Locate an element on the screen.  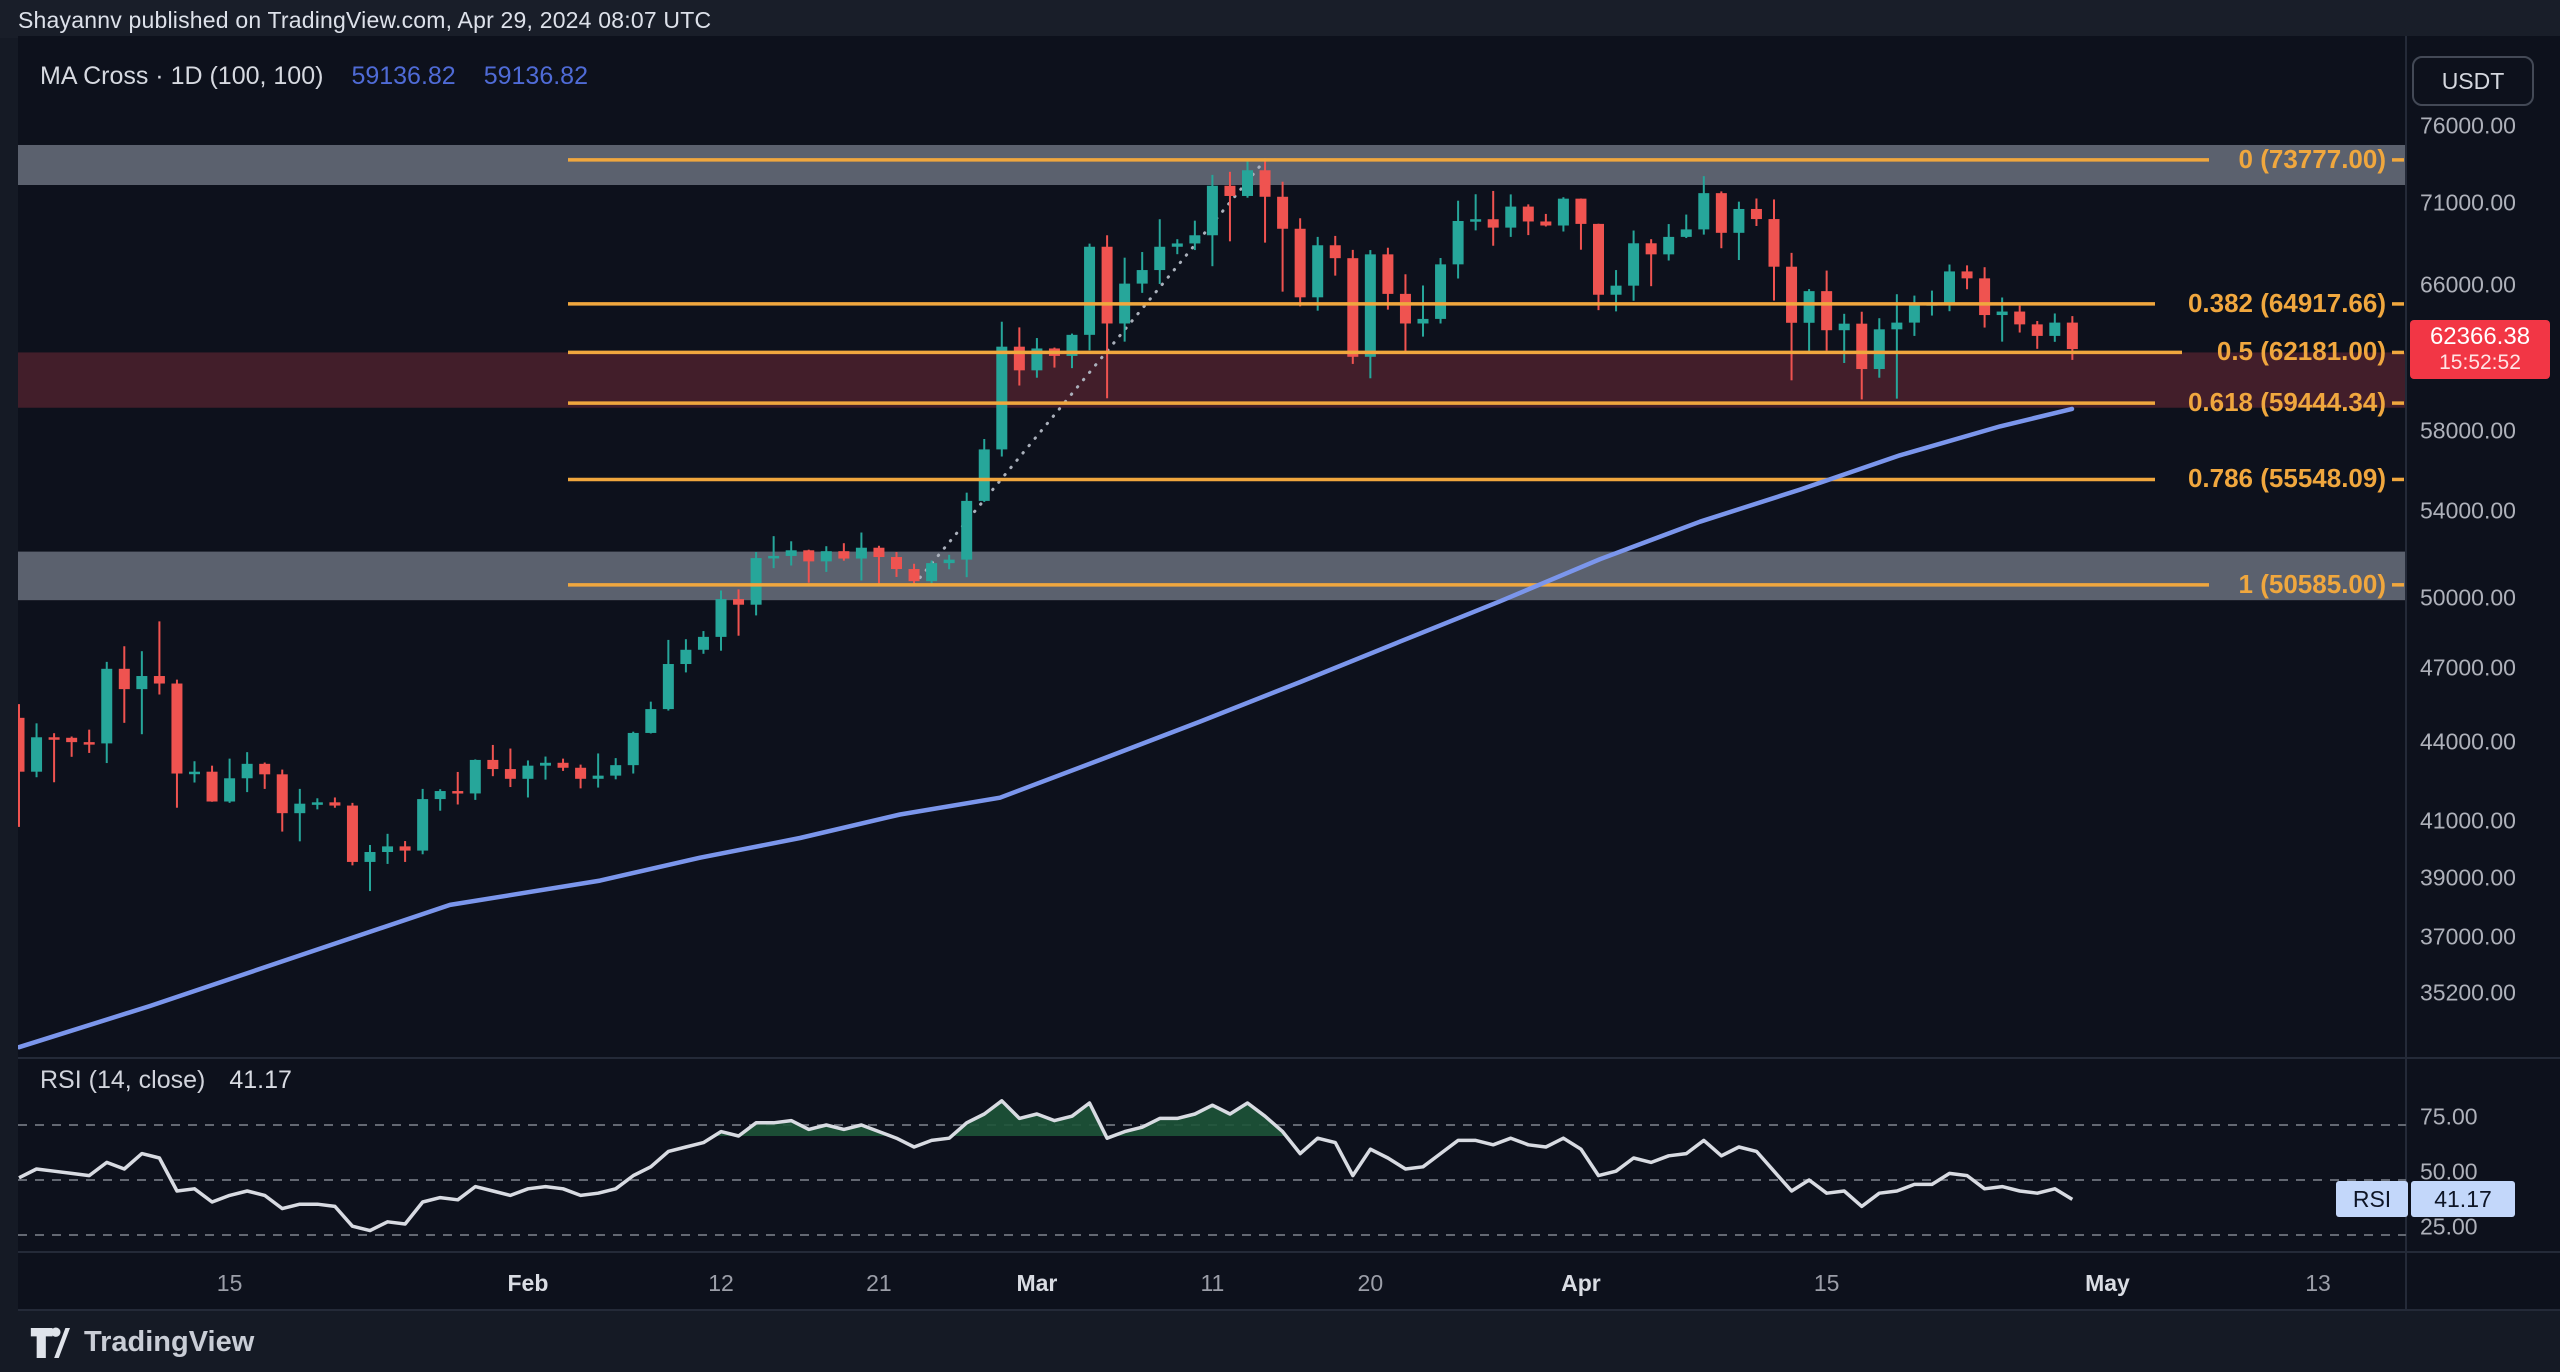
rsi-axis-label: 75.00 is located at coordinates (2449, 1116).